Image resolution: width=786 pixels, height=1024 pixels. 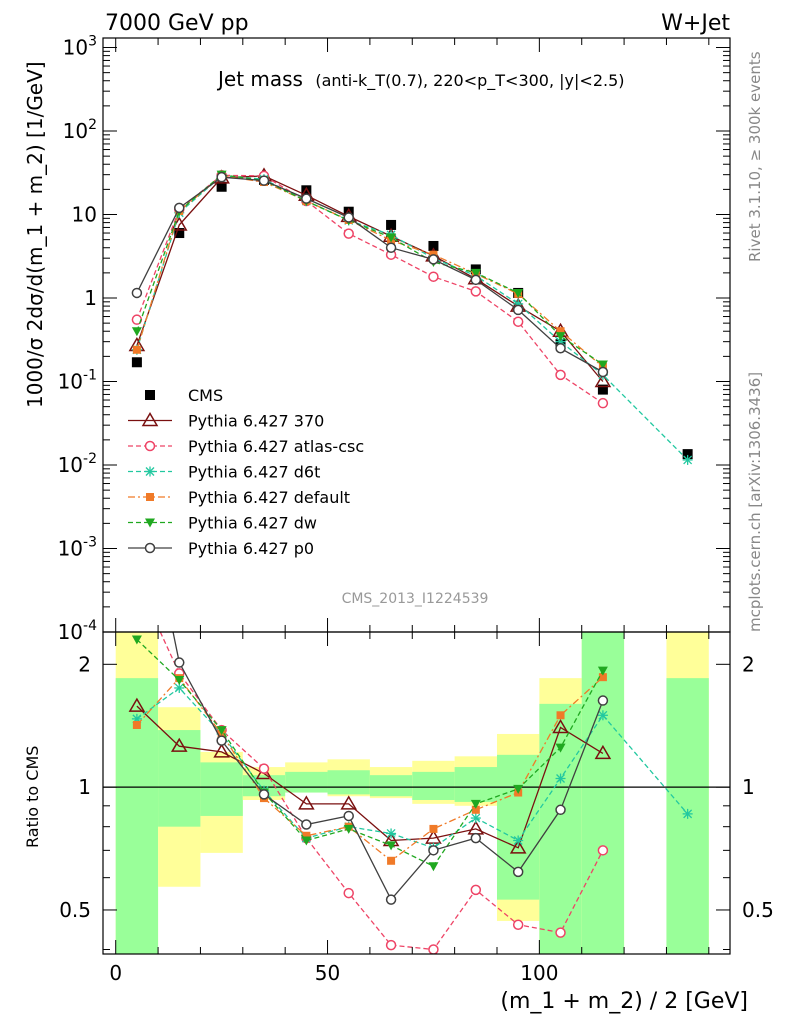 I want to click on ratio-y-tick-label-right: 2, so click(x=748, y=664).